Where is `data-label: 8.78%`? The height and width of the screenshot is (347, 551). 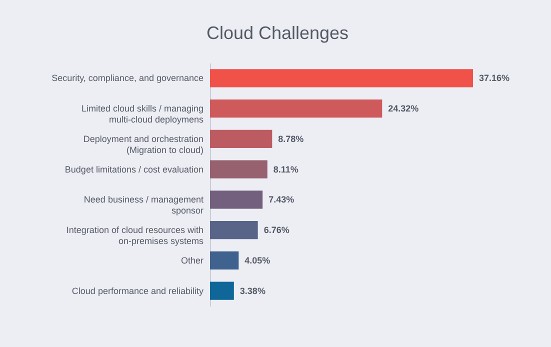 data-label: 8.78% is located at coordinates (291, 139).